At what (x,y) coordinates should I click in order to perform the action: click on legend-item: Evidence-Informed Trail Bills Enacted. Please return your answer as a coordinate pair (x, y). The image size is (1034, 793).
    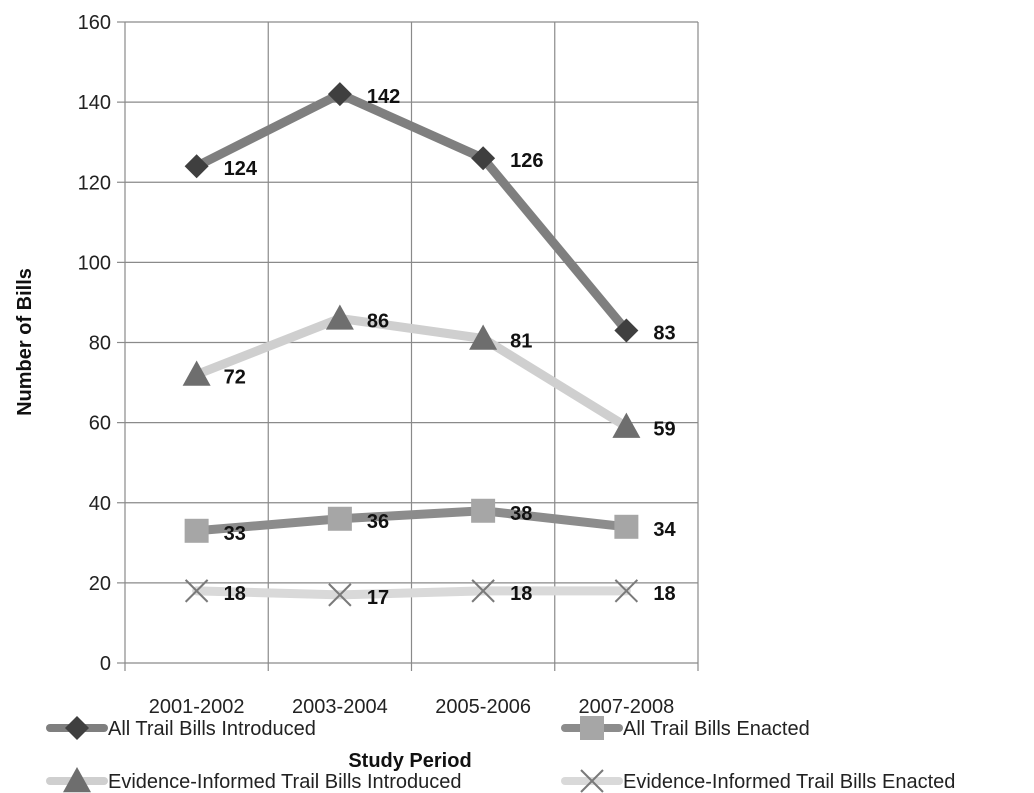
    Looking at the image, I should click on (758, 781).